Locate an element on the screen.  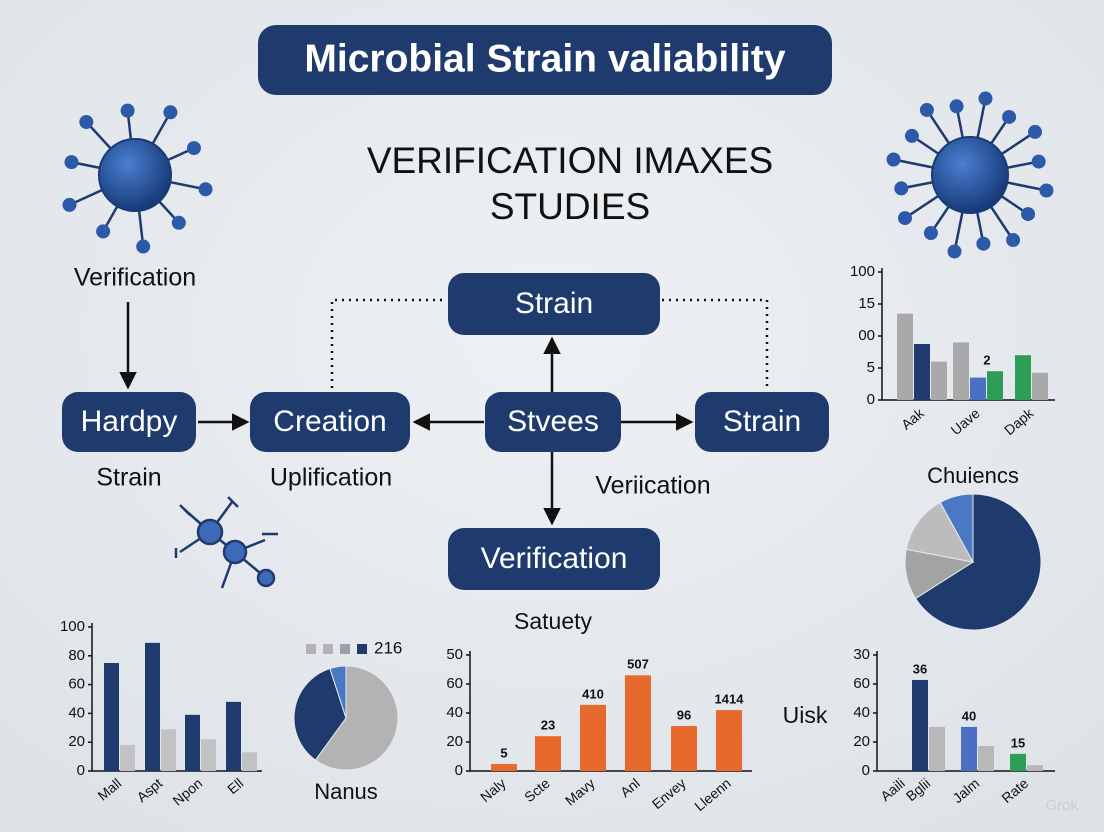
chart-title: Nanus is located at coordinates (346, 791).